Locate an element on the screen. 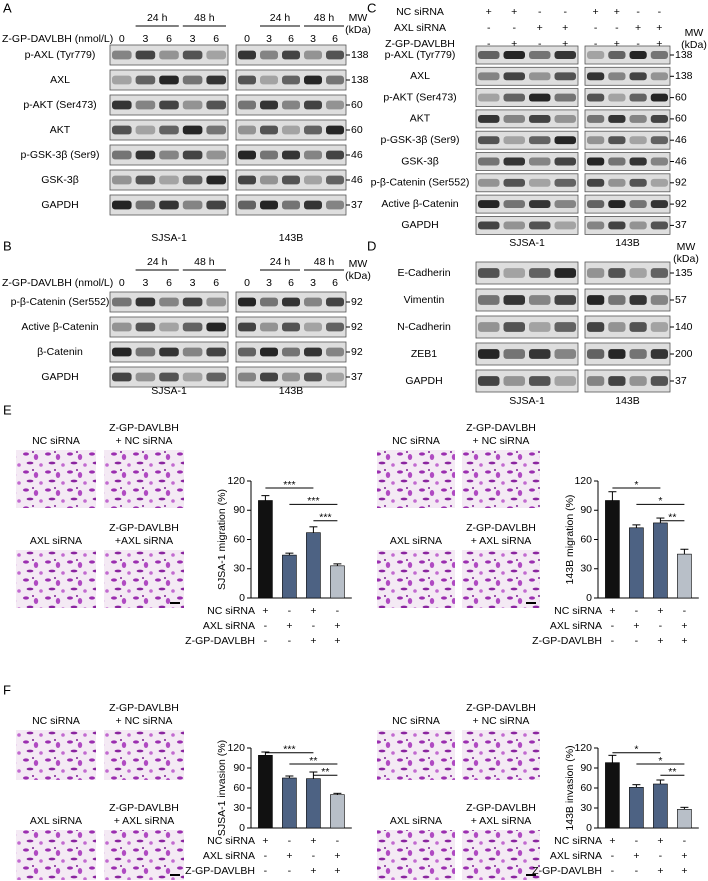 This screenshot has height=881, width=708. significance-label: *** is located at coordinates (313, 501).